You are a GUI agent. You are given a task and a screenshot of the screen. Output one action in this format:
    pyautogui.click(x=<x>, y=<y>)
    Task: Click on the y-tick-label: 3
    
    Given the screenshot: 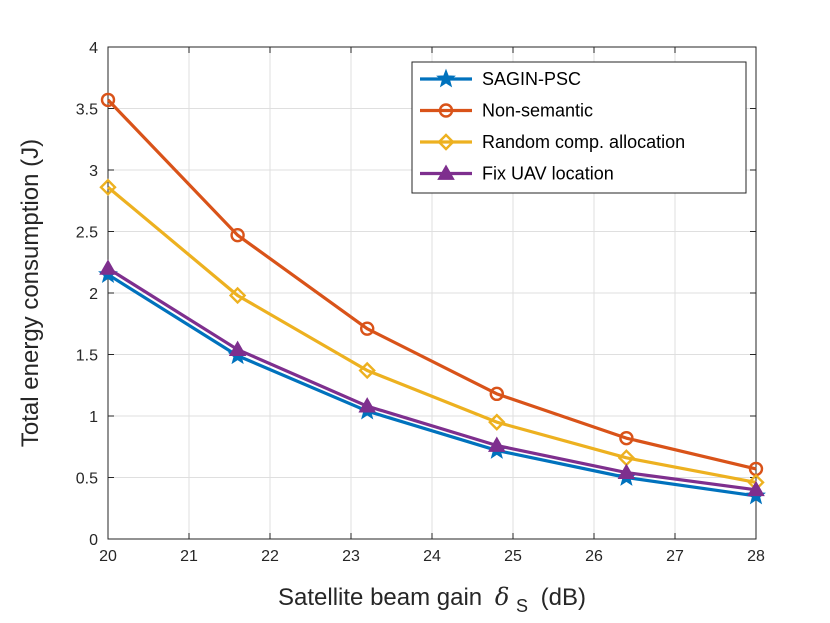 What is the action you would take?
    pyautogui.click(x=93, y=171)
    